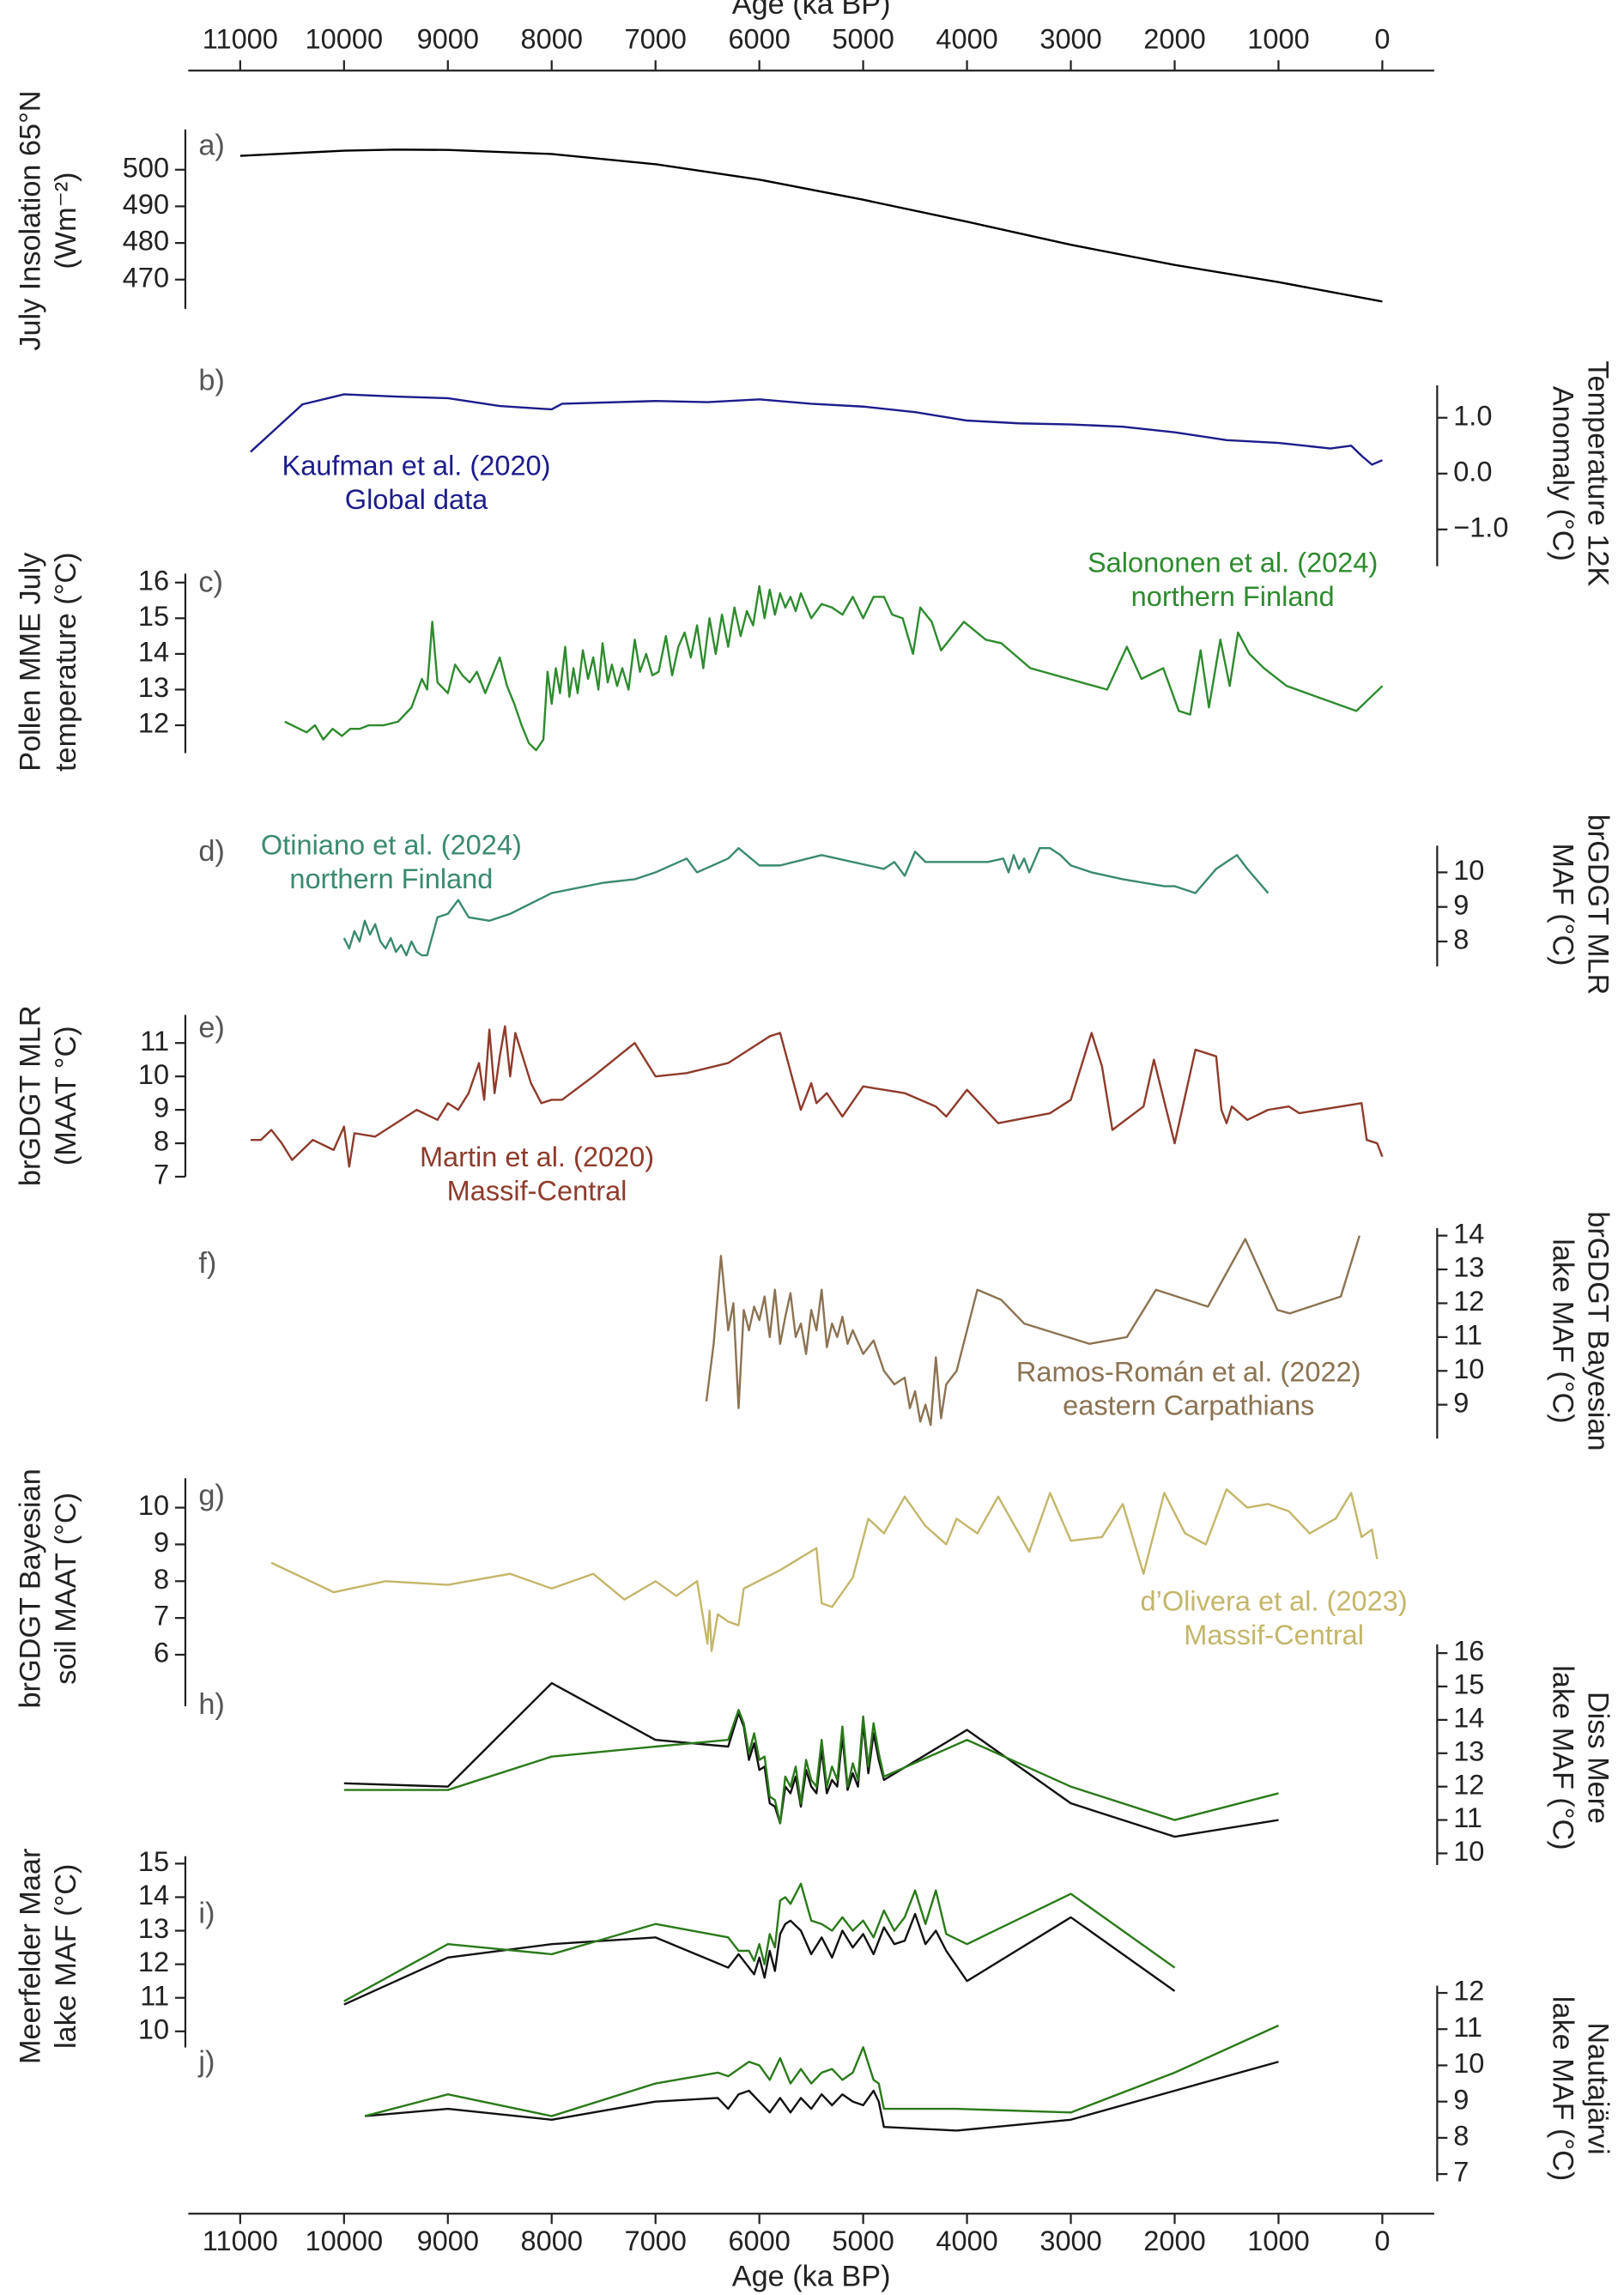 The width and height of the screenshot is (1624, 2295). I want to click on annotation: Salononen et al. (2024), so click(1233, 563).